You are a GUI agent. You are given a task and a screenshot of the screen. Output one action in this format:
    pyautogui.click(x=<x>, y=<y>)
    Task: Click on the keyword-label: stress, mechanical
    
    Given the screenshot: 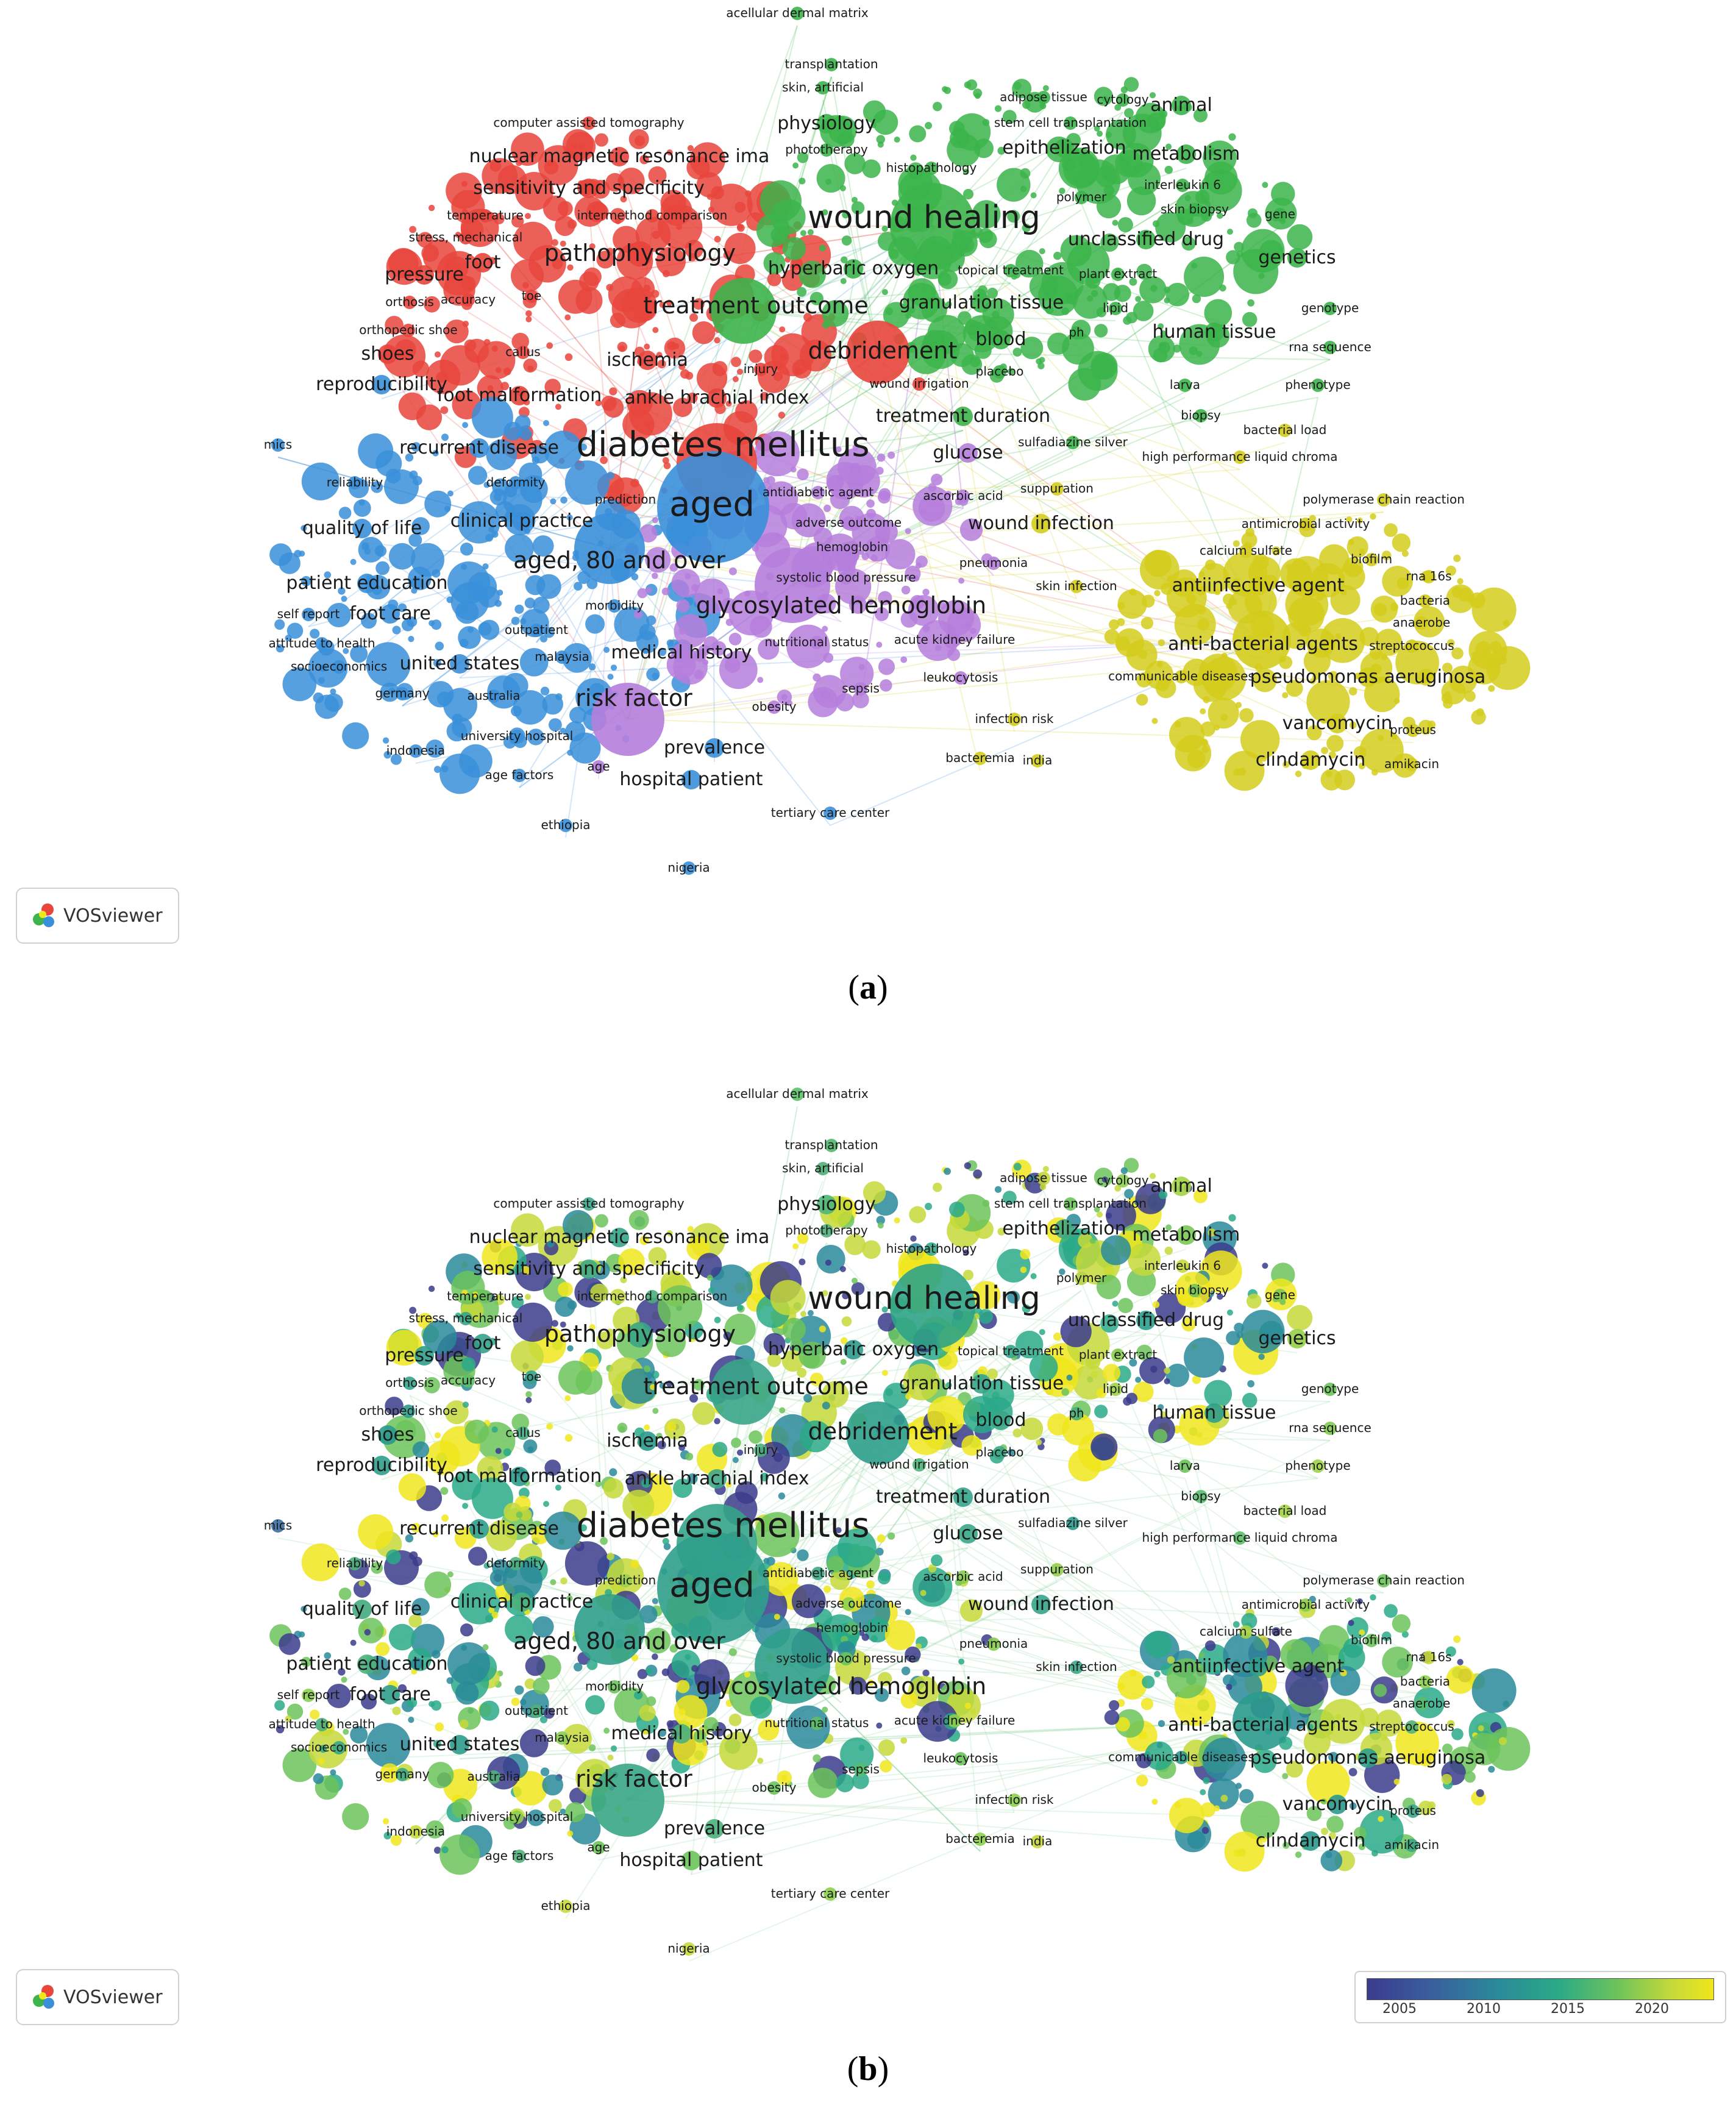 What is the action you would take?
    pyautogui.click(x=466, y=1318)
    